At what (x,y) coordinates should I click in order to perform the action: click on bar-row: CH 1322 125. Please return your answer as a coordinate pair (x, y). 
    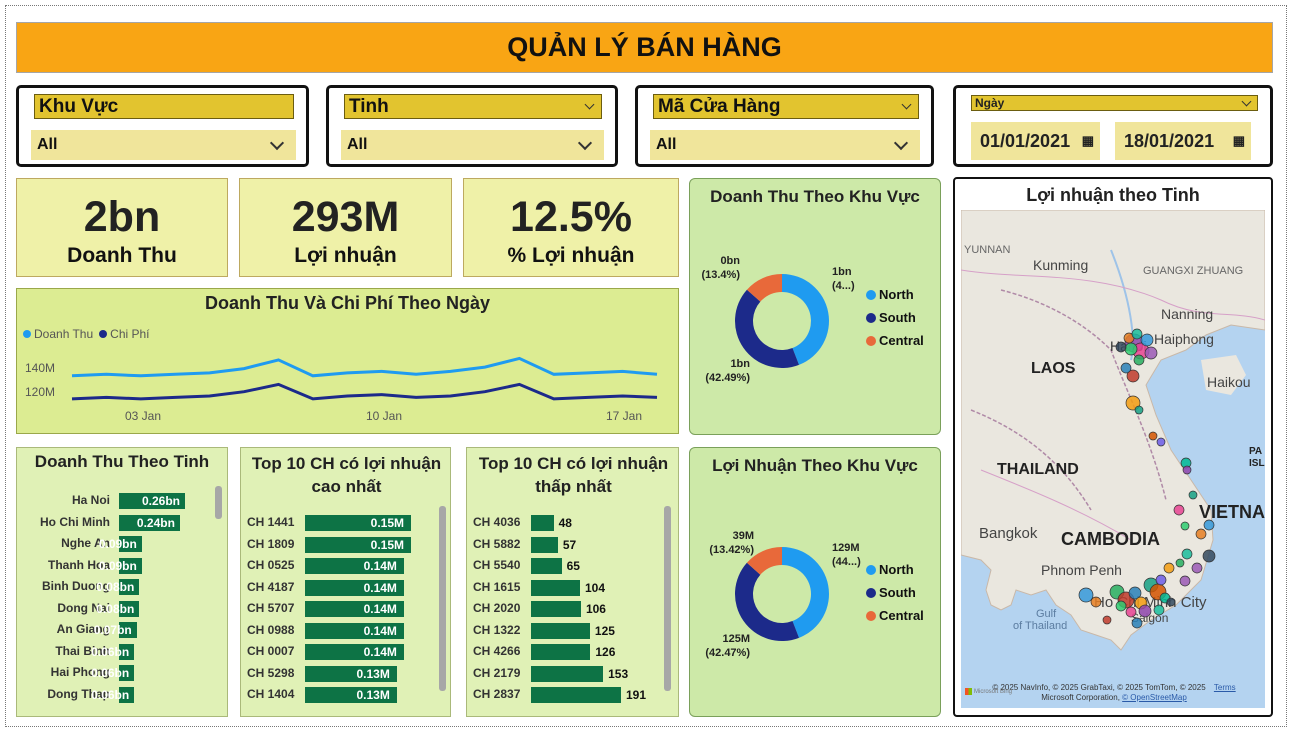
    Looking at the image, I should click on (567, 630).